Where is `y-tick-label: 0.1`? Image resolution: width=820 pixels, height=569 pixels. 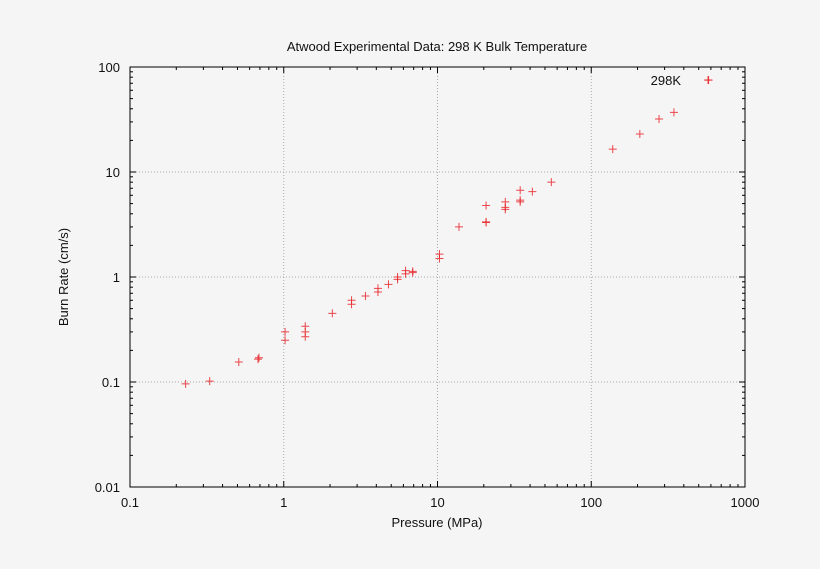
y-tick-label: 0.1 is located at coordinates (111, 382).